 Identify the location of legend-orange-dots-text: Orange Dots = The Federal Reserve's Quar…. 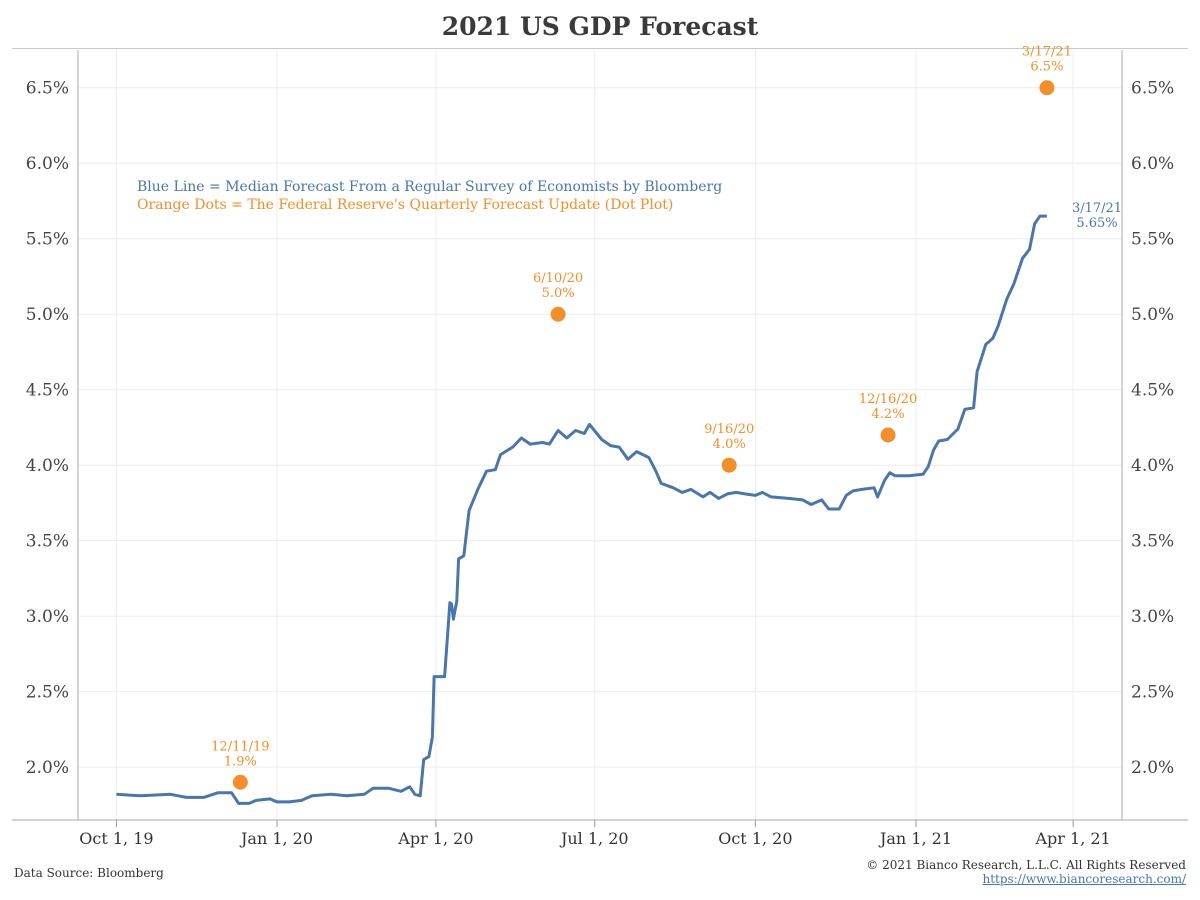
(405, 205).